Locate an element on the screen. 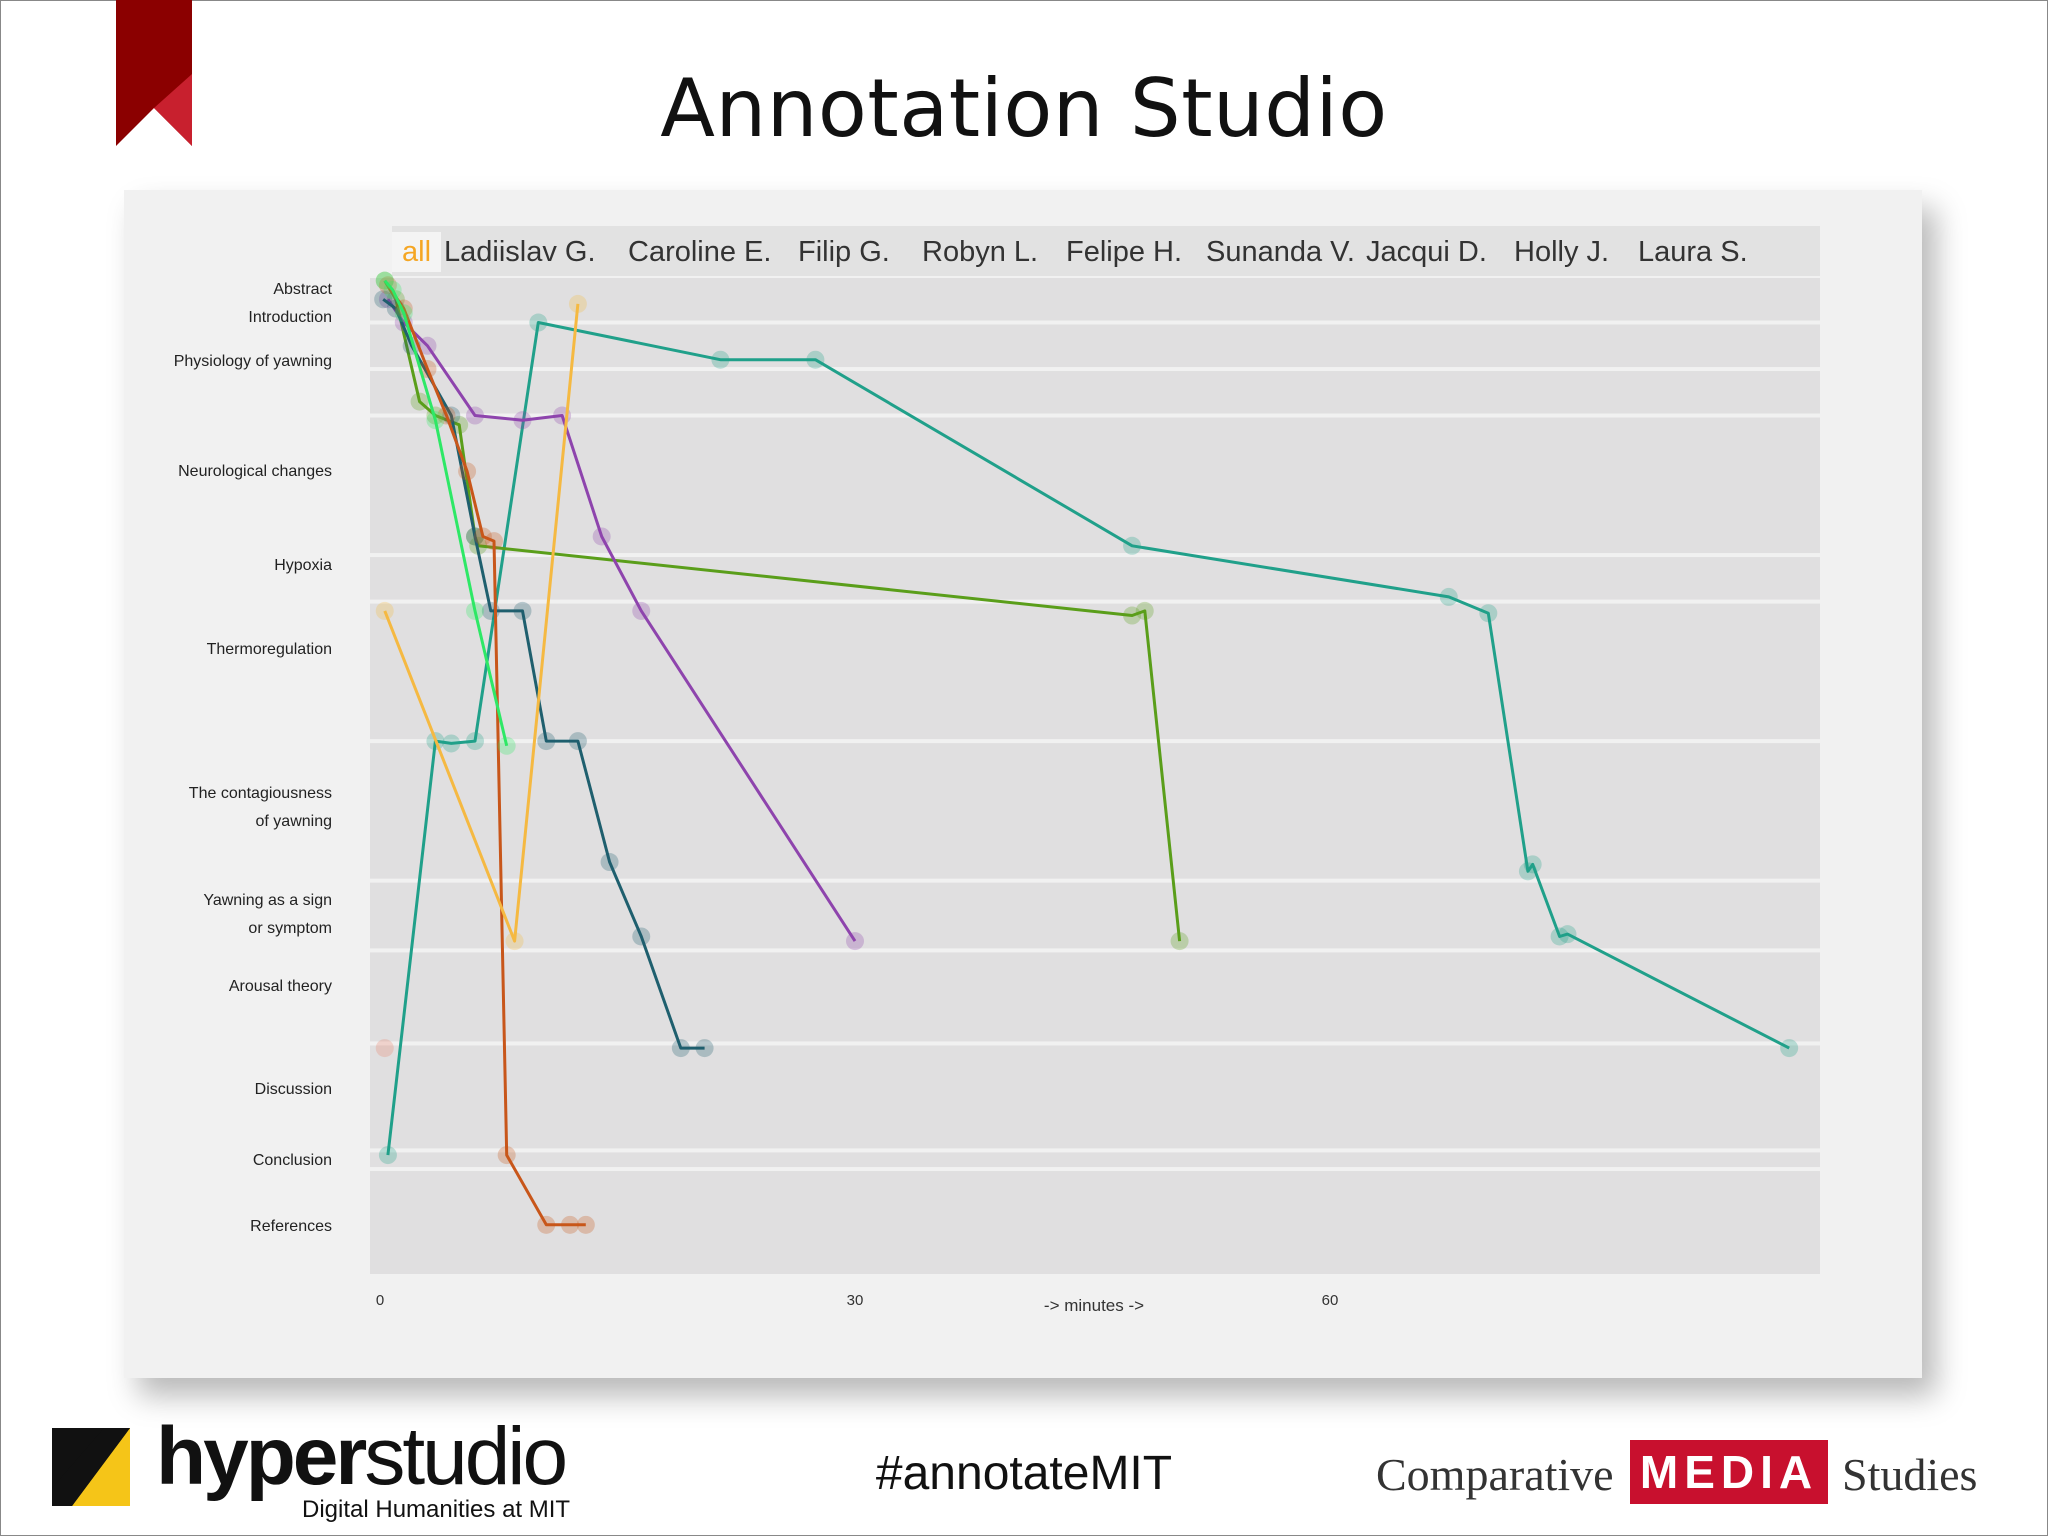 This screenshot has width=2048, height=1536. hyperstudio-logo-icon is located at coordinates (91, 1467).